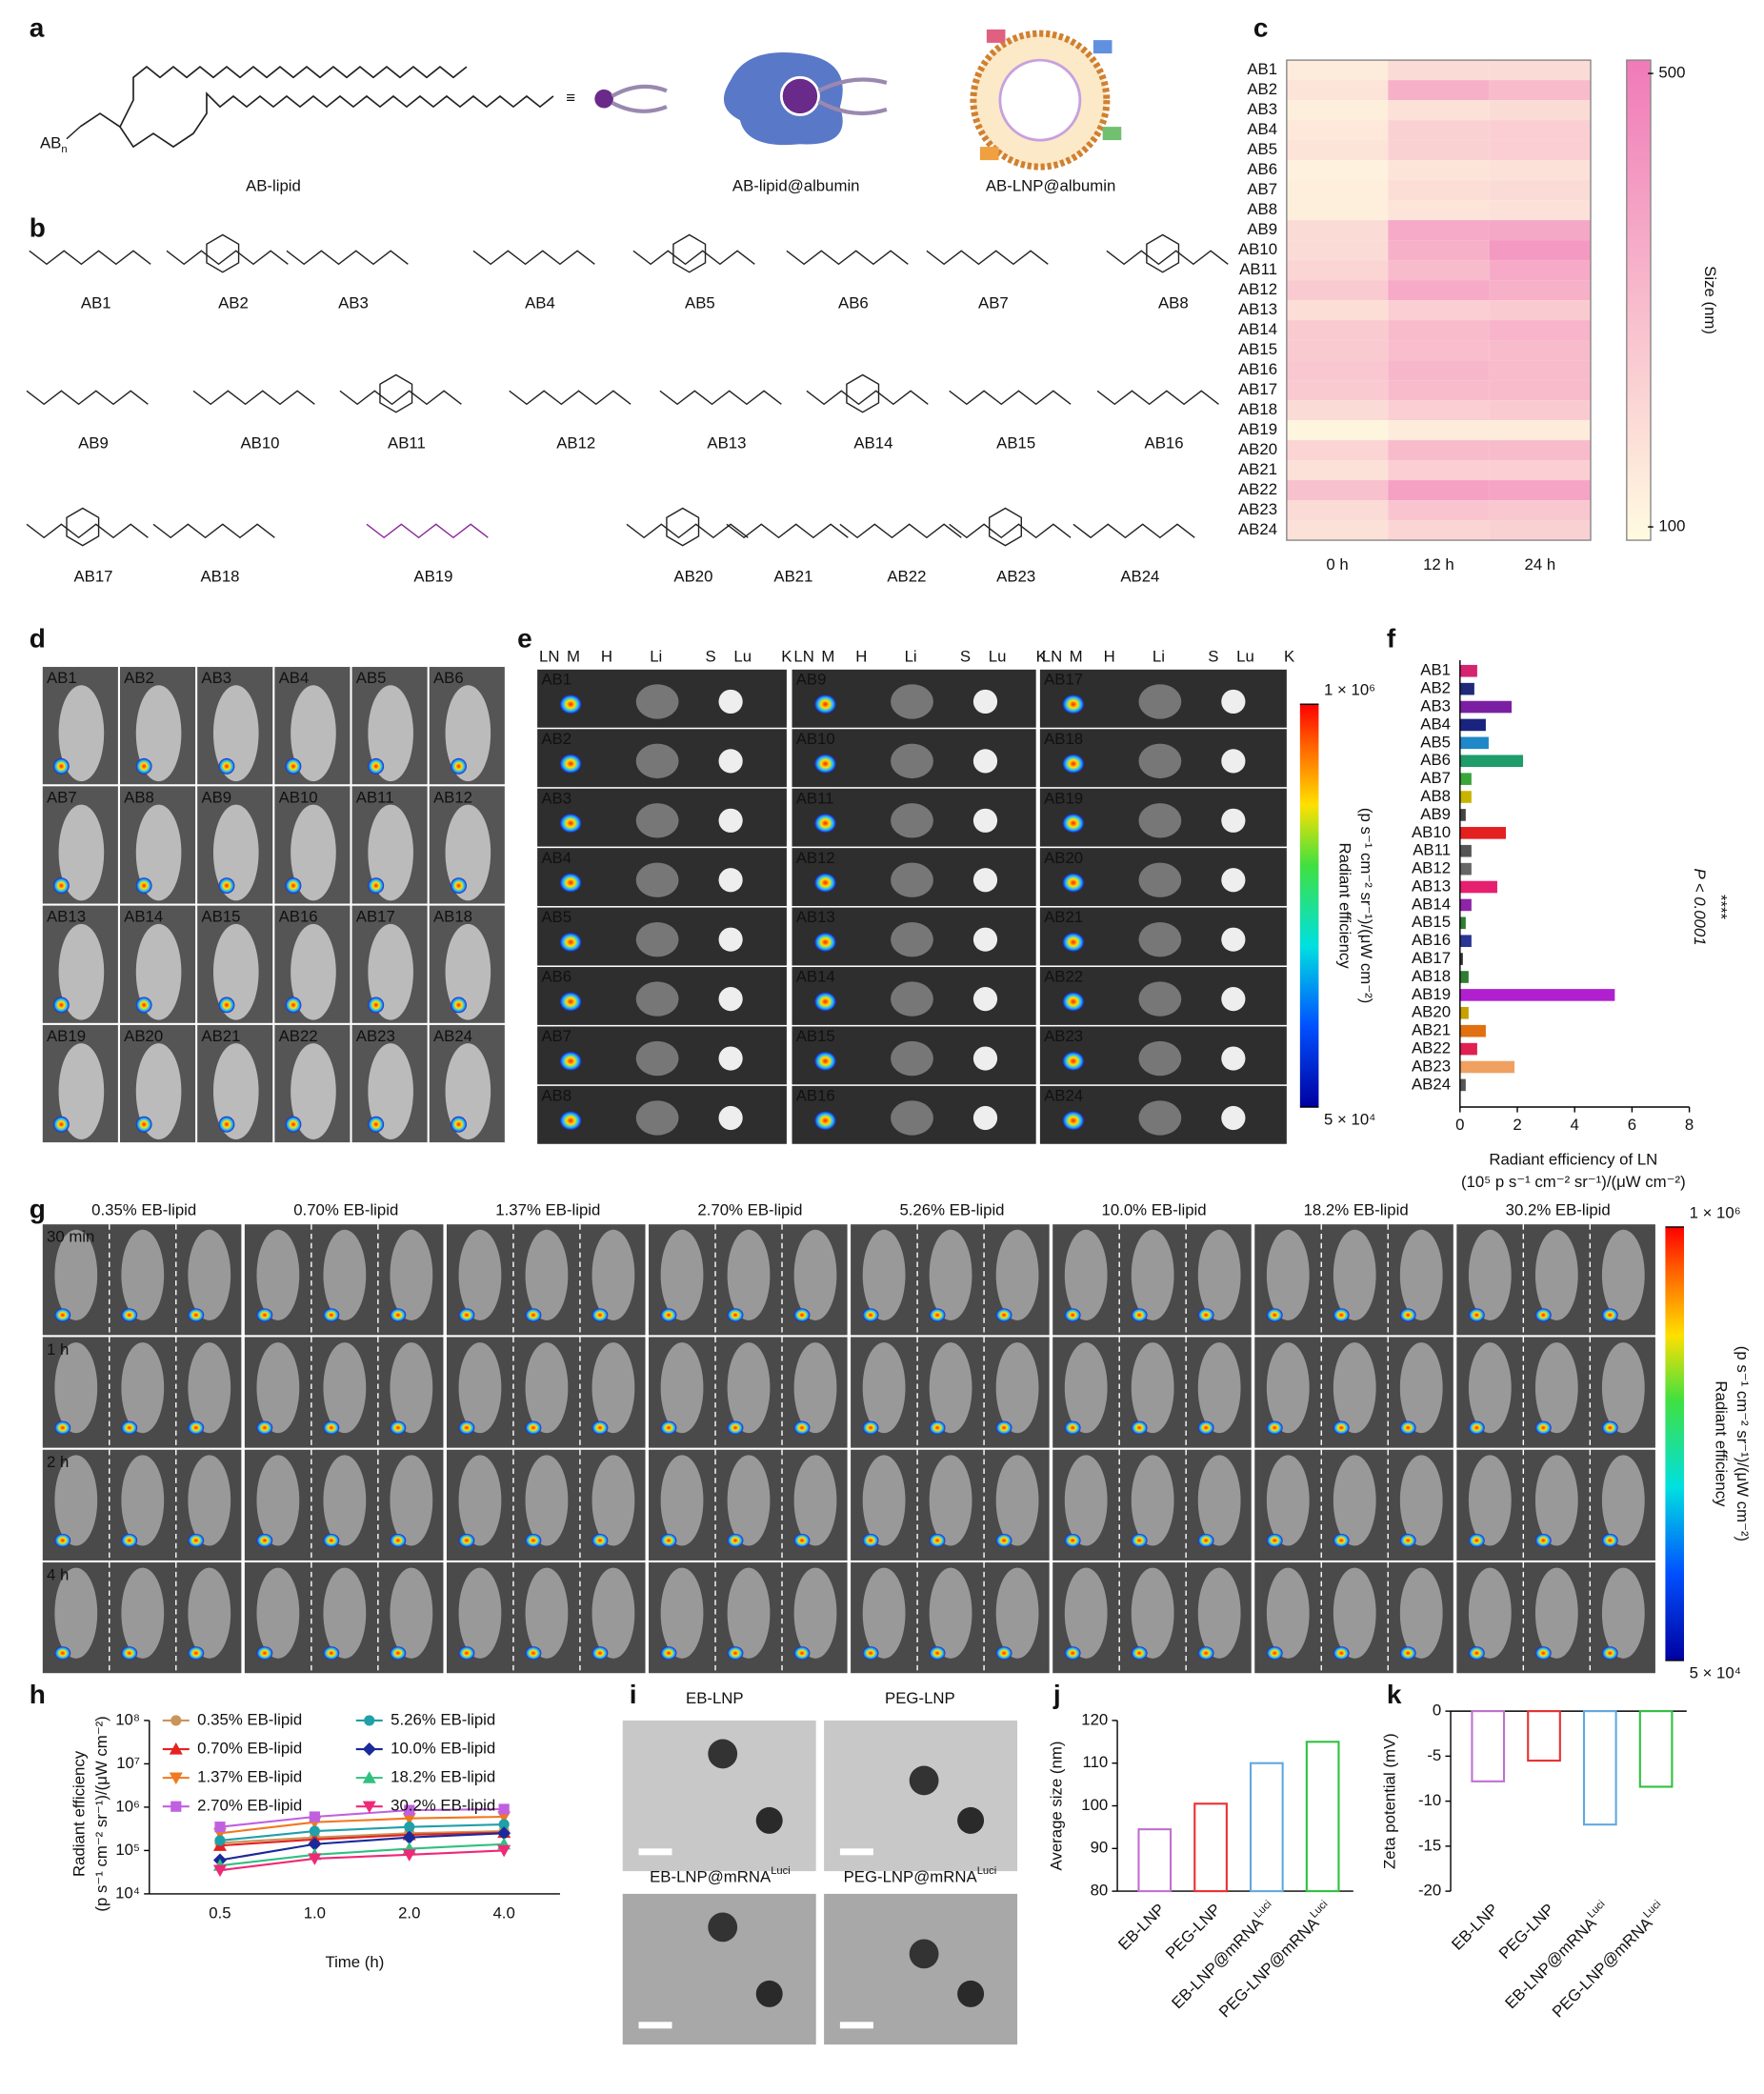  I want to click on image-title: PEG-LNP, so click(920, 1698).